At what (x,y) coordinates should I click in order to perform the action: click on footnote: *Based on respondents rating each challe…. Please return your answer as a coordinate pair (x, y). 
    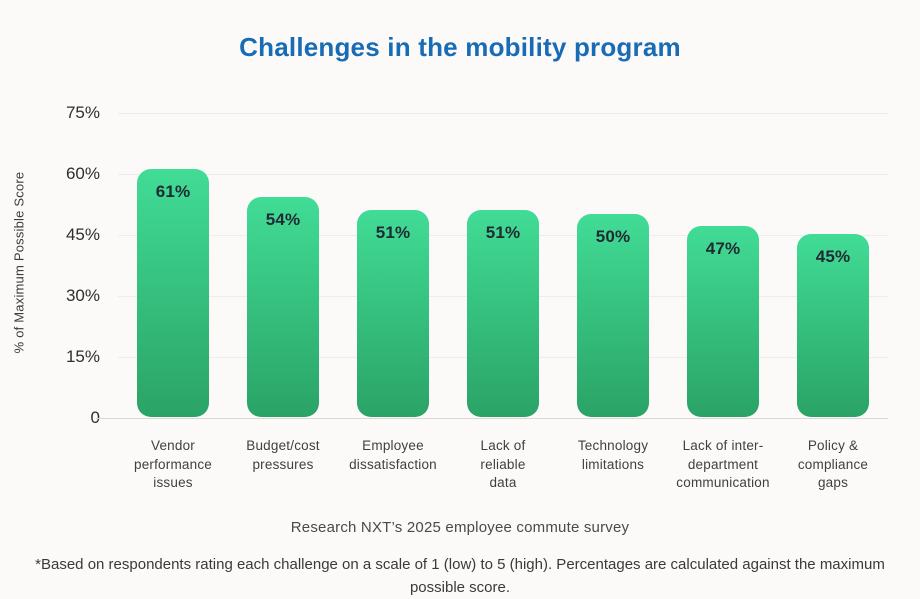
    Looking at the image, I should click on (460, 576).